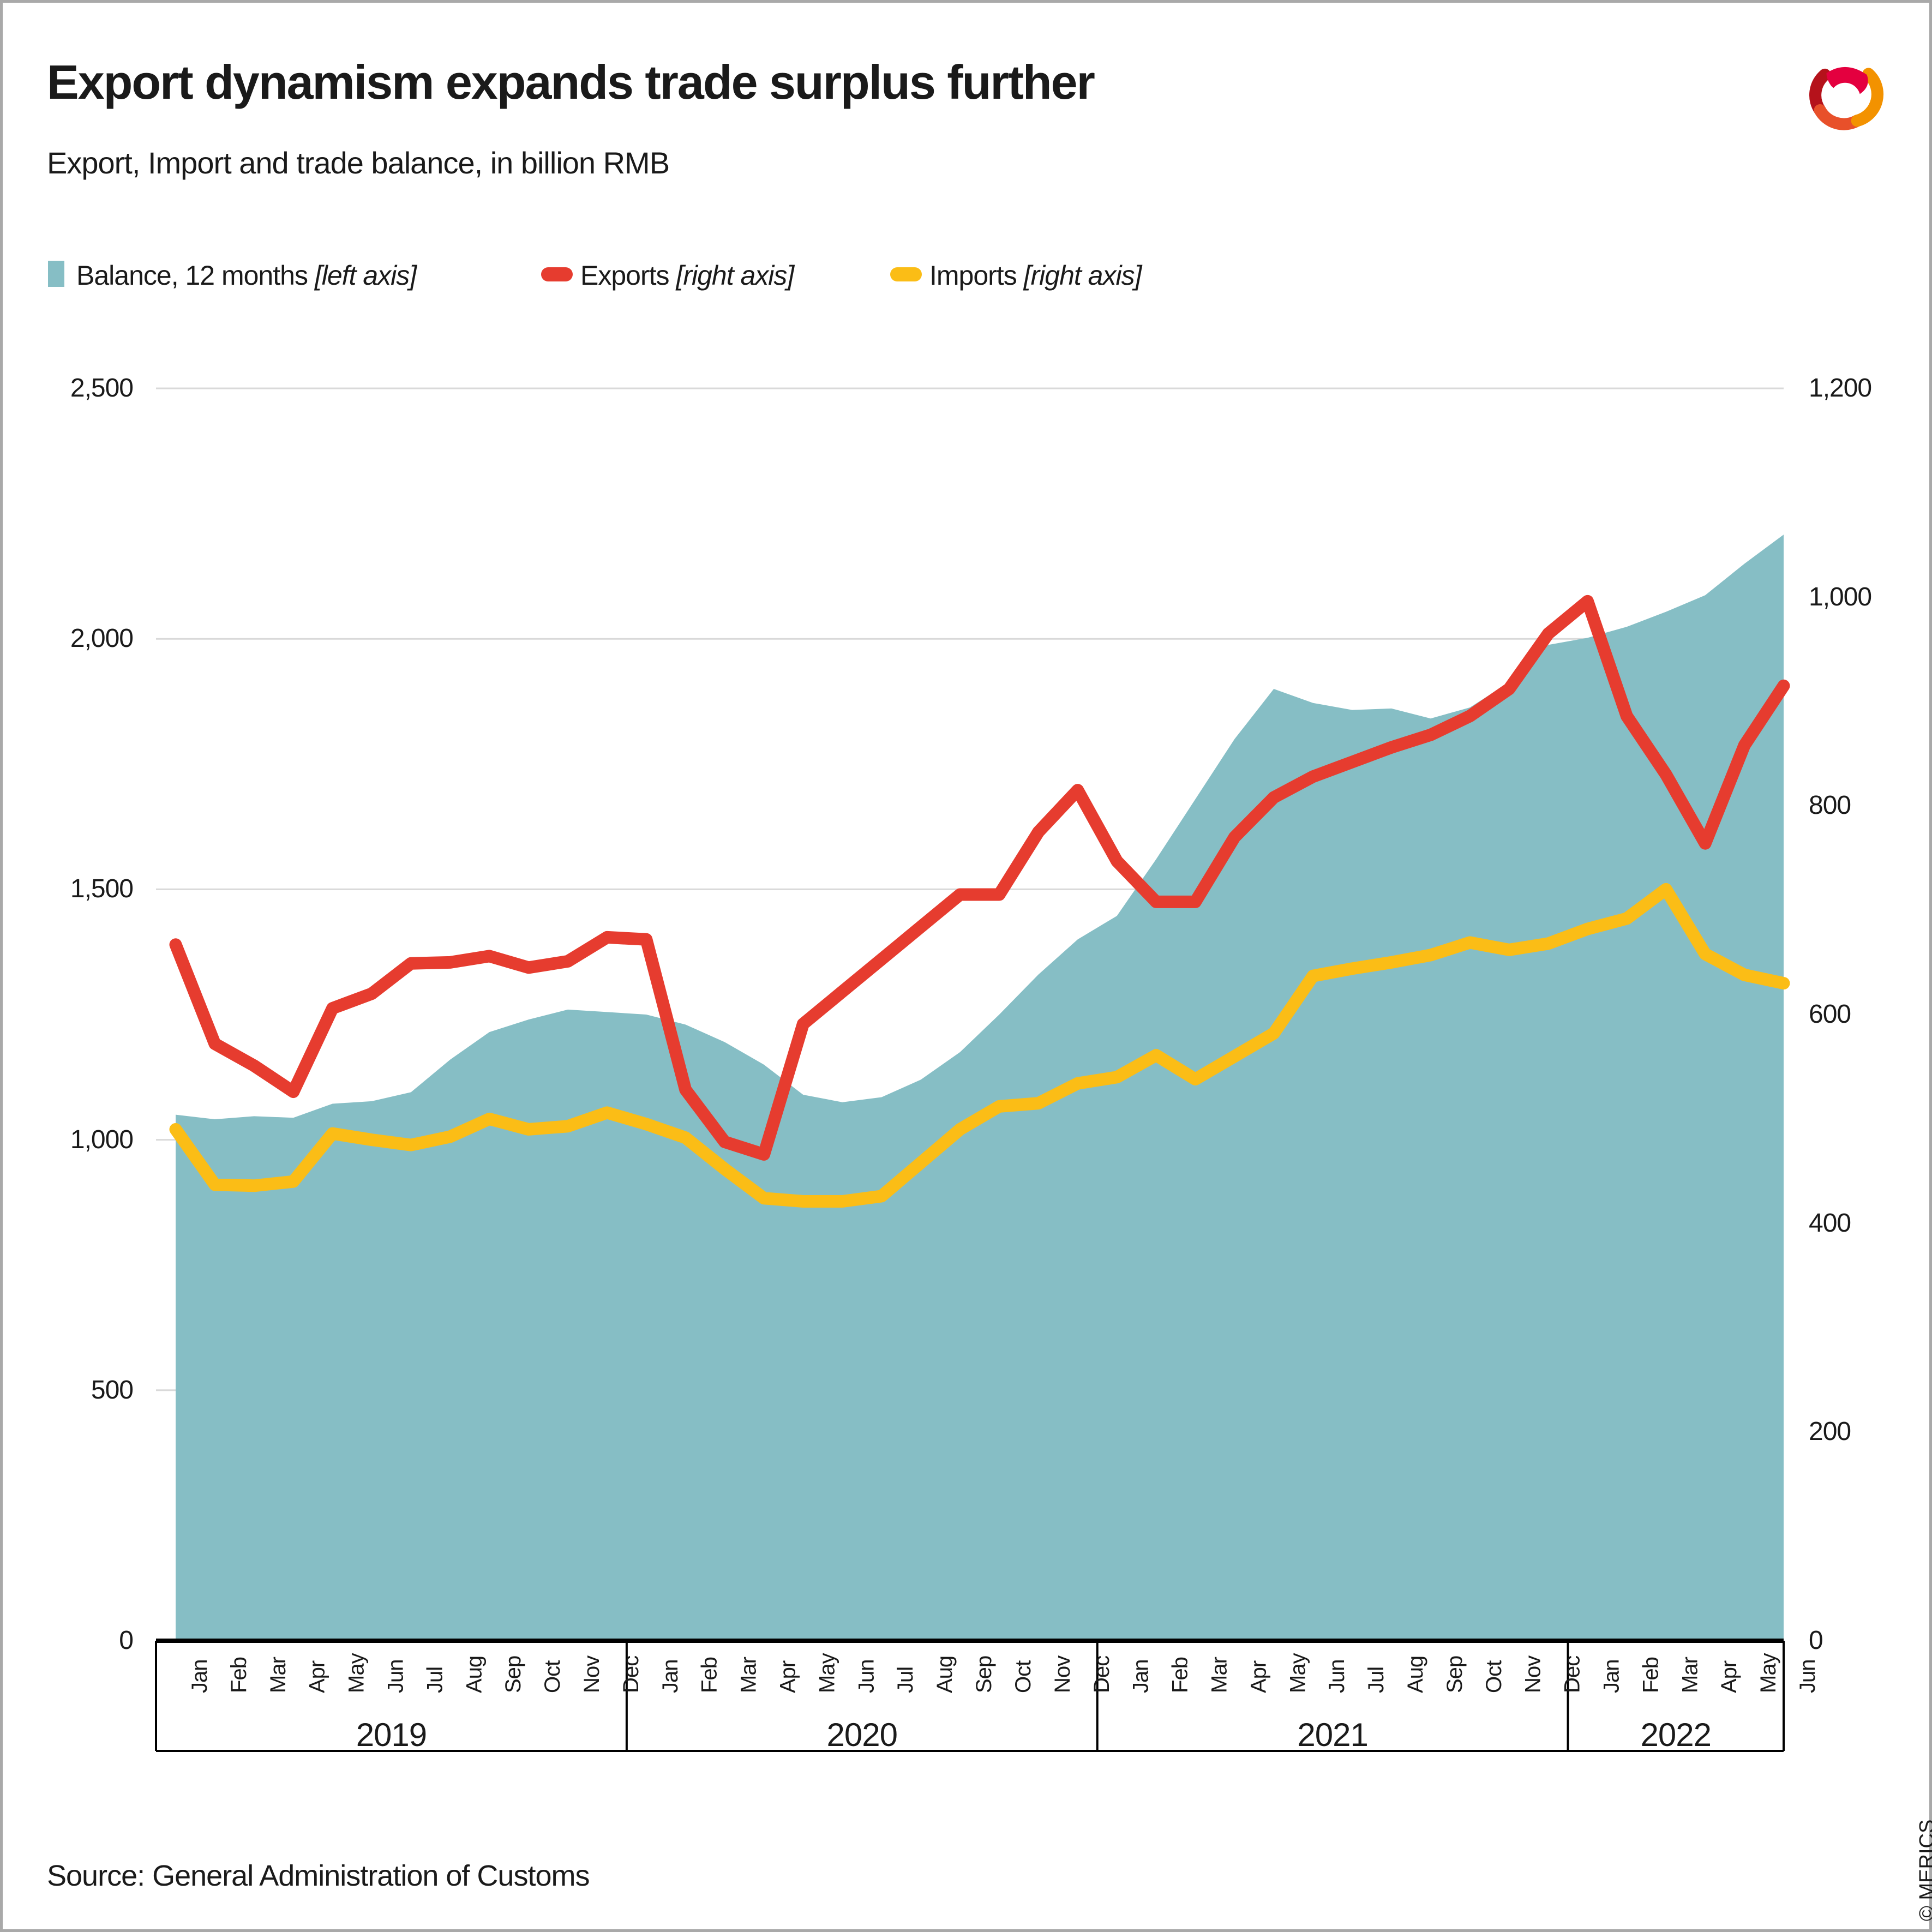 This screenshot has height=1932, width=1932. Describe the element at coordinates (1651, 1675) in the screenshot. I see `month-label-2022-Feb: Feb` at that location.